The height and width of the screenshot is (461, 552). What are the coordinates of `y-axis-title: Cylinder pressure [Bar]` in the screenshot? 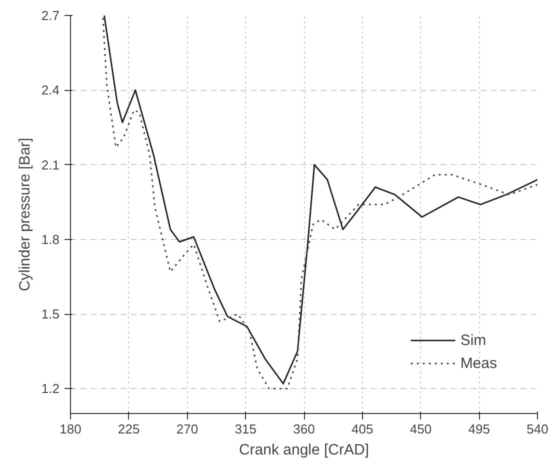 It's located at (25, 215).